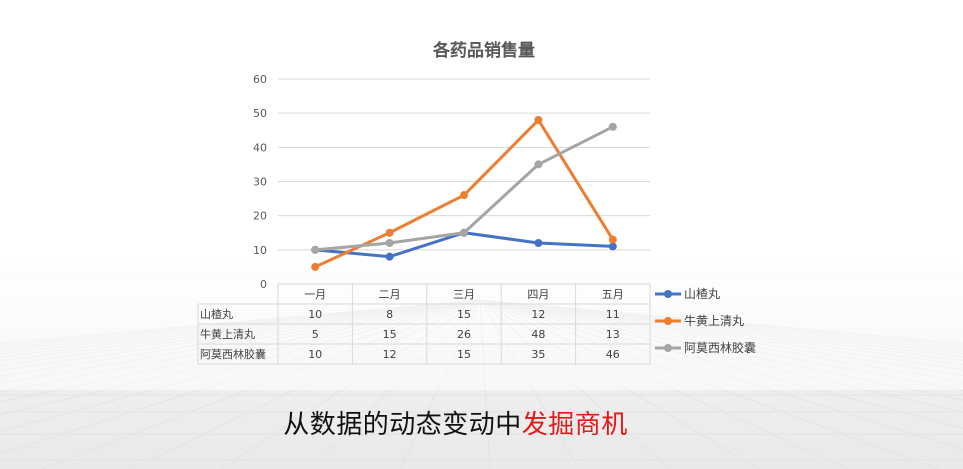  What do you see at coordinates (389, 314) in the screenshot?
I see `table-cell: 8` at bounding box center [389, 314].